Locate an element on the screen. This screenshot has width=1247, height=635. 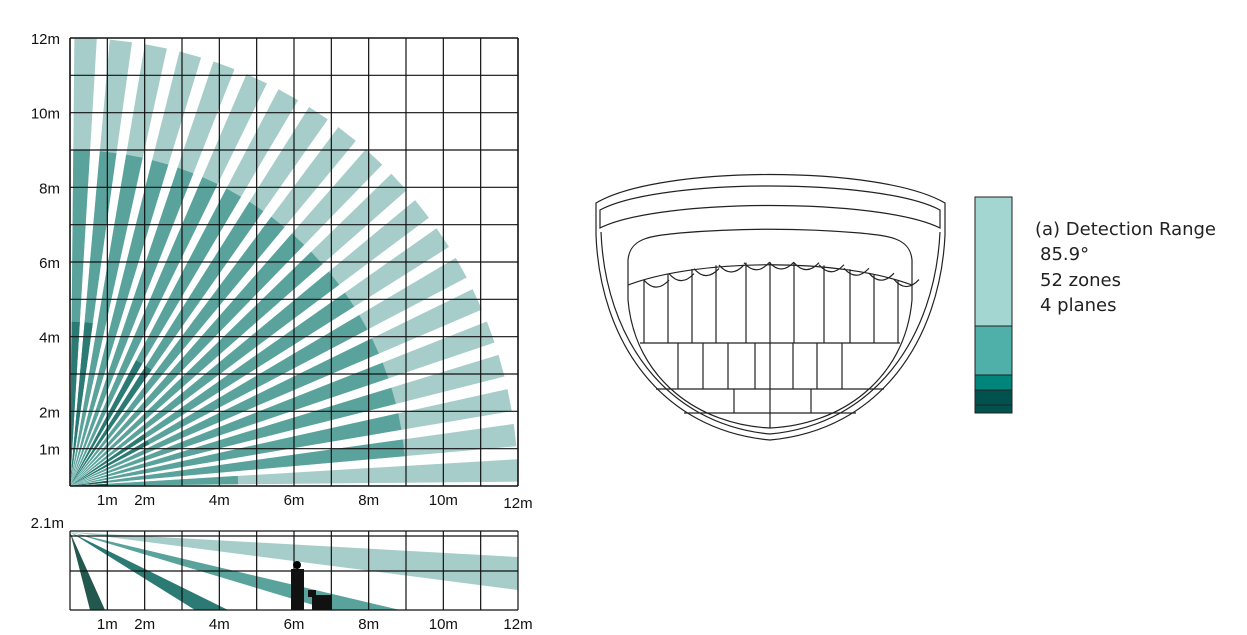
side-x-tick-label: 10m is located at coordinates (443, 624).